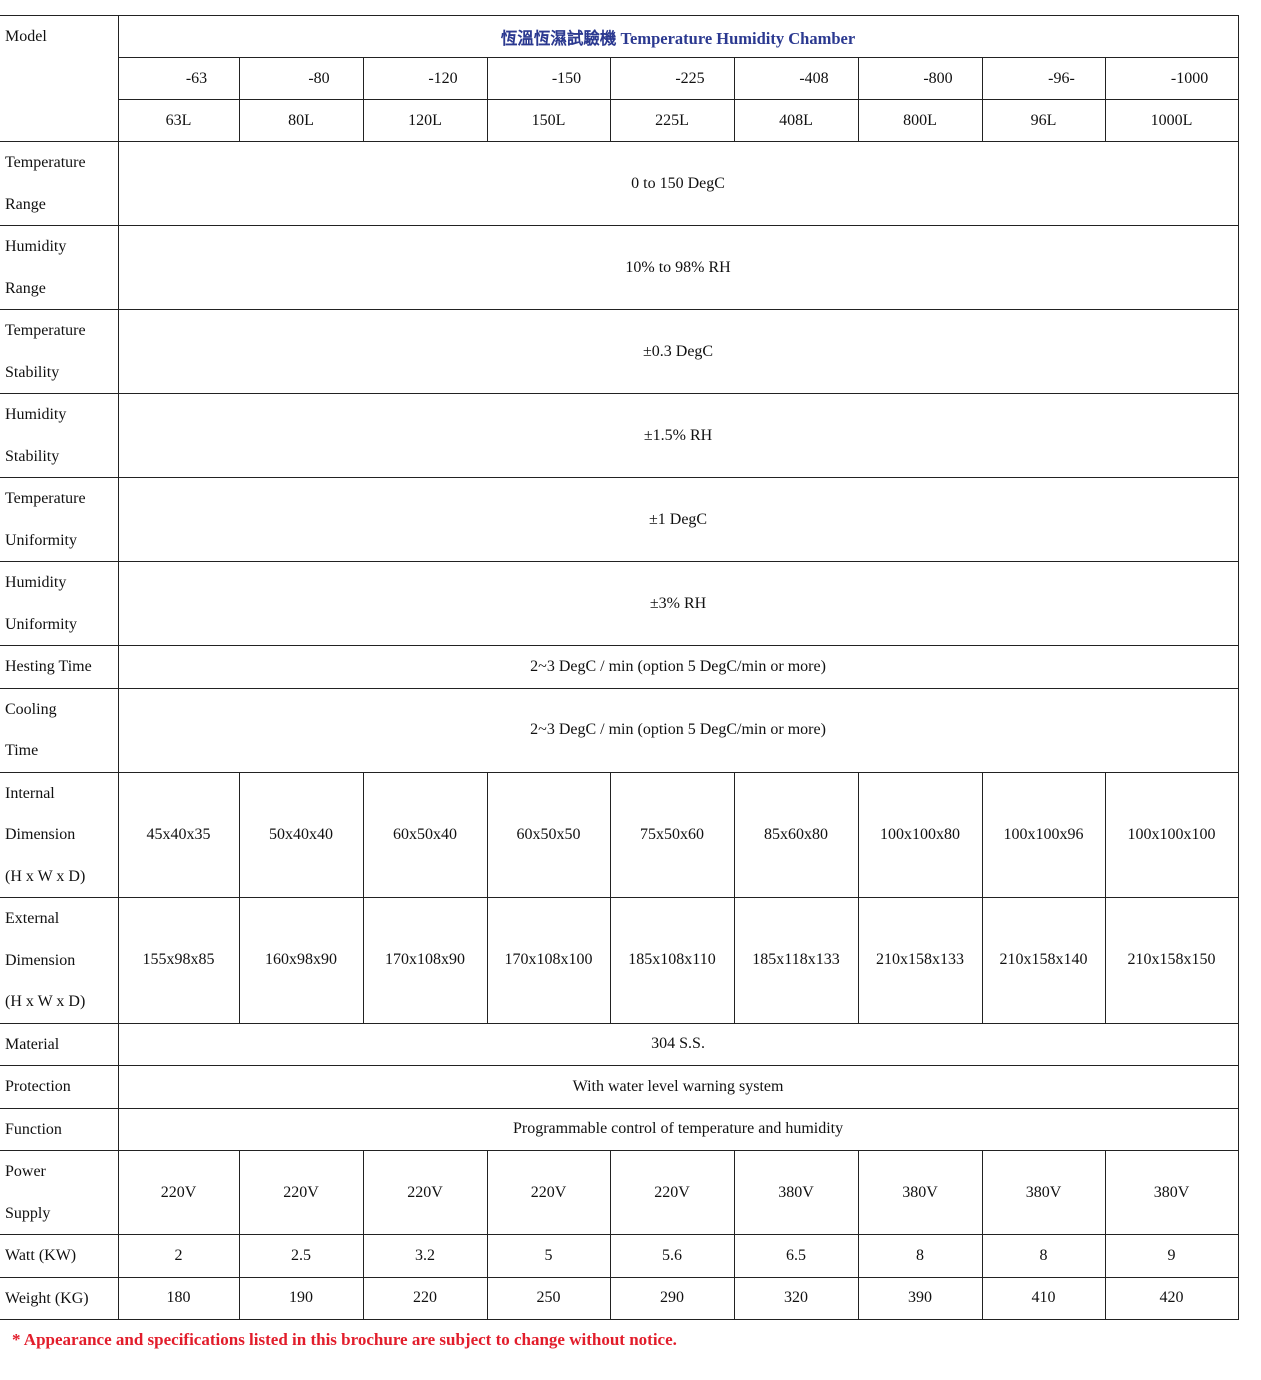 This screenshot has height=1380, width=1261. What do you see at coordinates (32, 372) in the screenshot?
I see `row-label-line: Stability` at bounding box center [32, 372].